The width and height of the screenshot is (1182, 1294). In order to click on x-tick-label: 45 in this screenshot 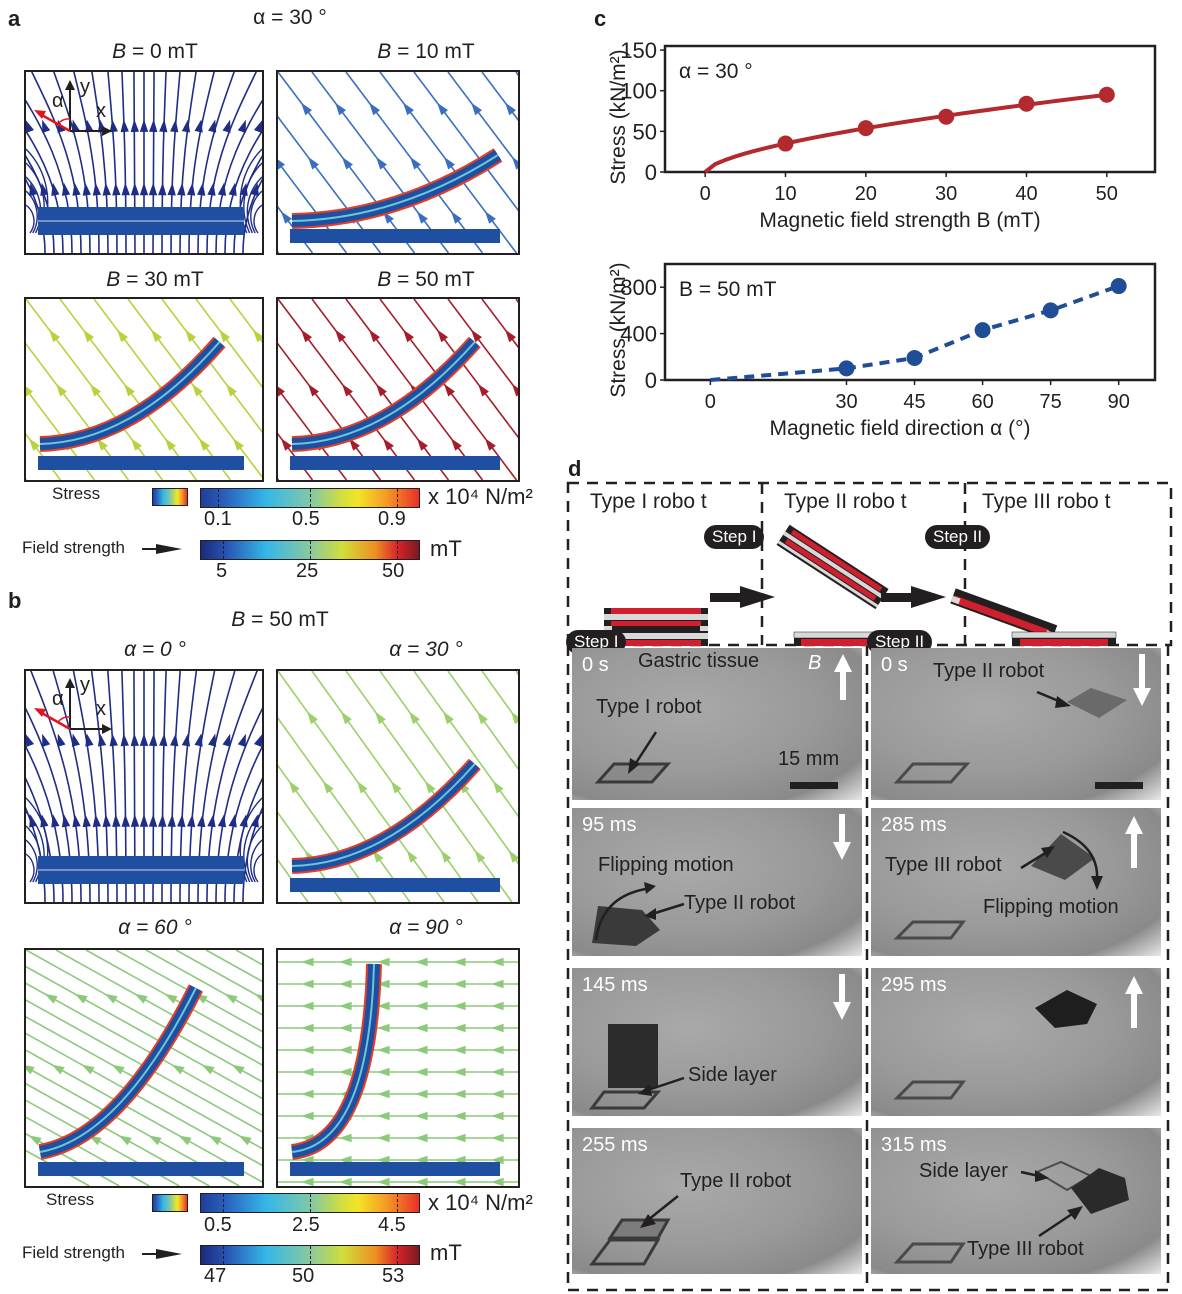, I will do `click(914, 402)`.